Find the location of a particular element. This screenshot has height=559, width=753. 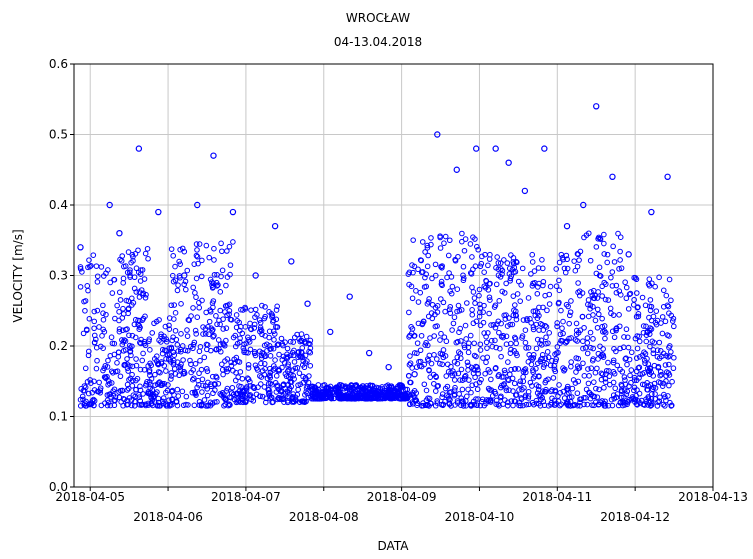

data-point-peak is located at coordinates (275, 226).